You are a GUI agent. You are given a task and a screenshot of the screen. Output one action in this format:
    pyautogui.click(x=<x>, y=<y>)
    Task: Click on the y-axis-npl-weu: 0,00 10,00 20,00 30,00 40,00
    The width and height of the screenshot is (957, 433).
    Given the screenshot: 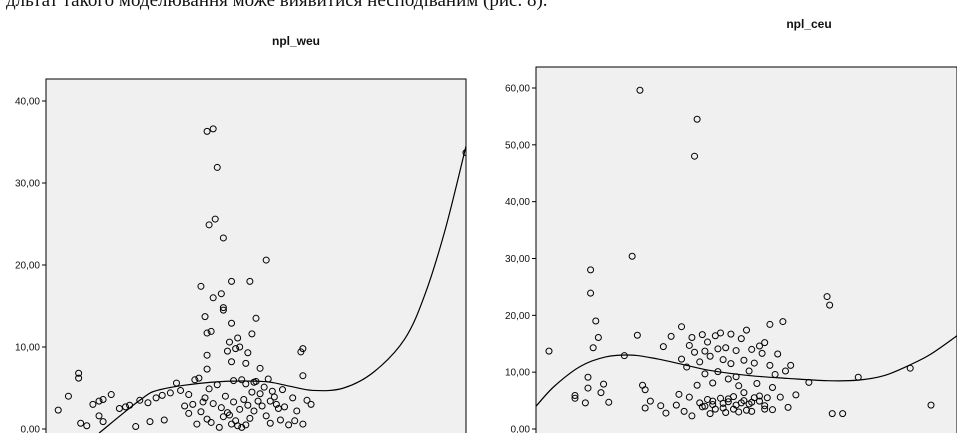 What is the action you would take?
    pyautogui.click(x=30, y=265)
    